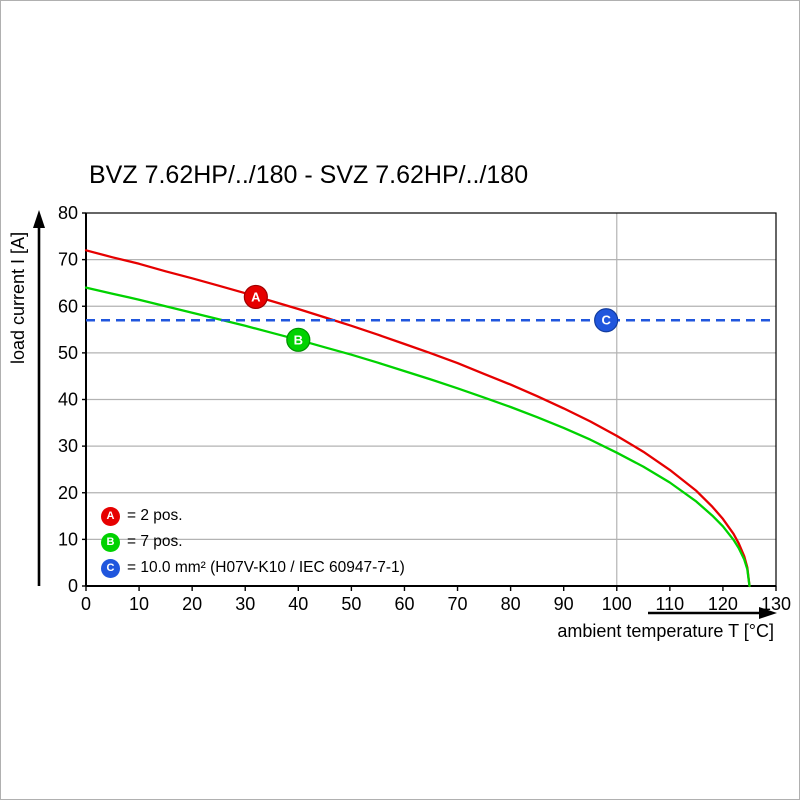  I want to click on legend-marker-a-icon: A, so click(110, 516).